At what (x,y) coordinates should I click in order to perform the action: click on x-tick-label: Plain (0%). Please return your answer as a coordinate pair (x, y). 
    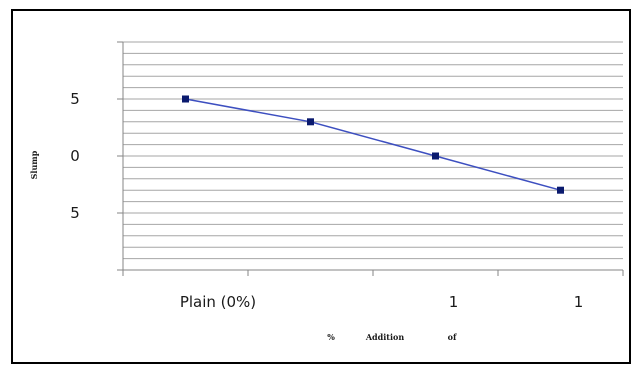
    Looking at the image, I should click on (218, 302).